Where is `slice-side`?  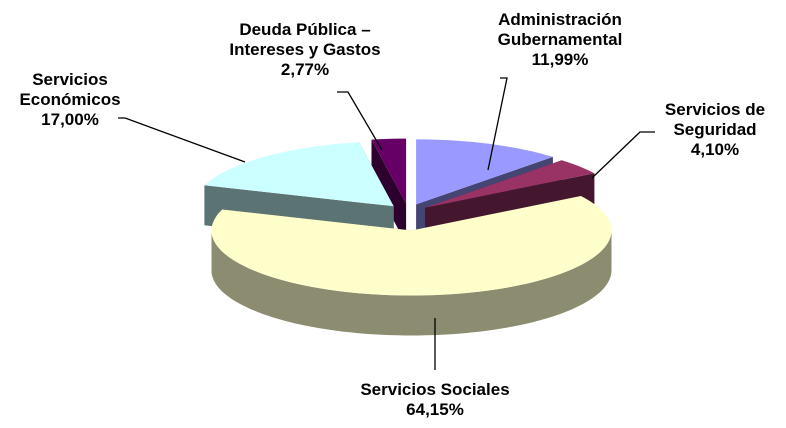 slice-side is located at coordinates (411, 283).